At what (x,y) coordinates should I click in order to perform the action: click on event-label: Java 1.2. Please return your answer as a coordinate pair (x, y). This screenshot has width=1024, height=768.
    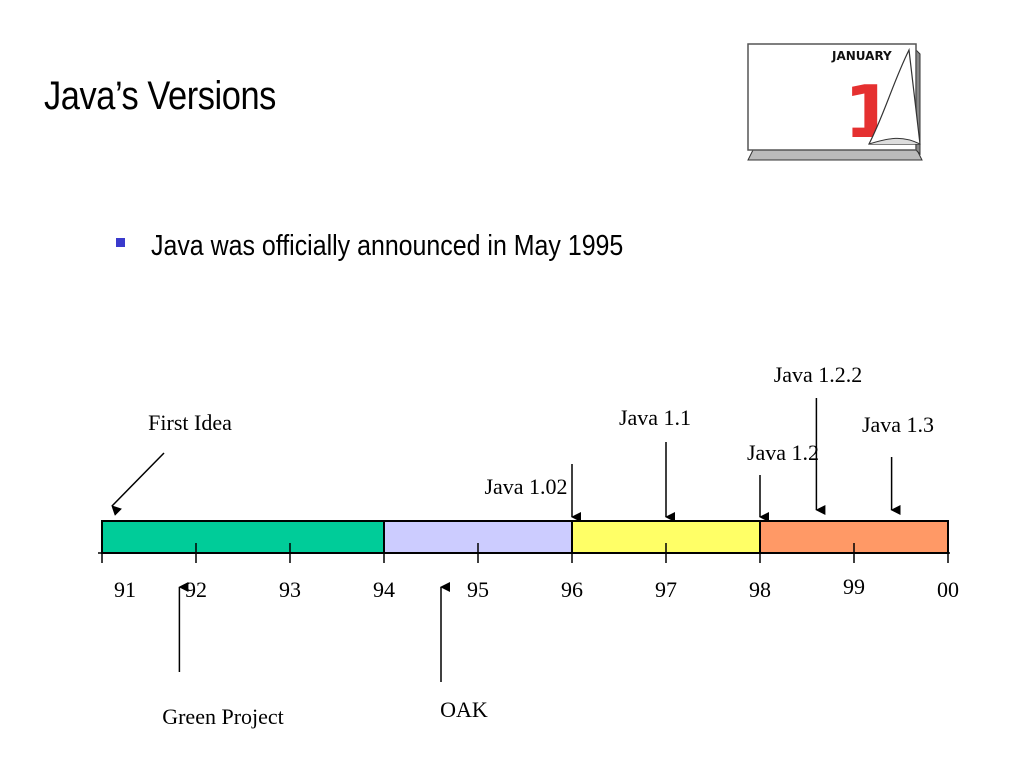
    Looking at the image, I should click on (783, 452).